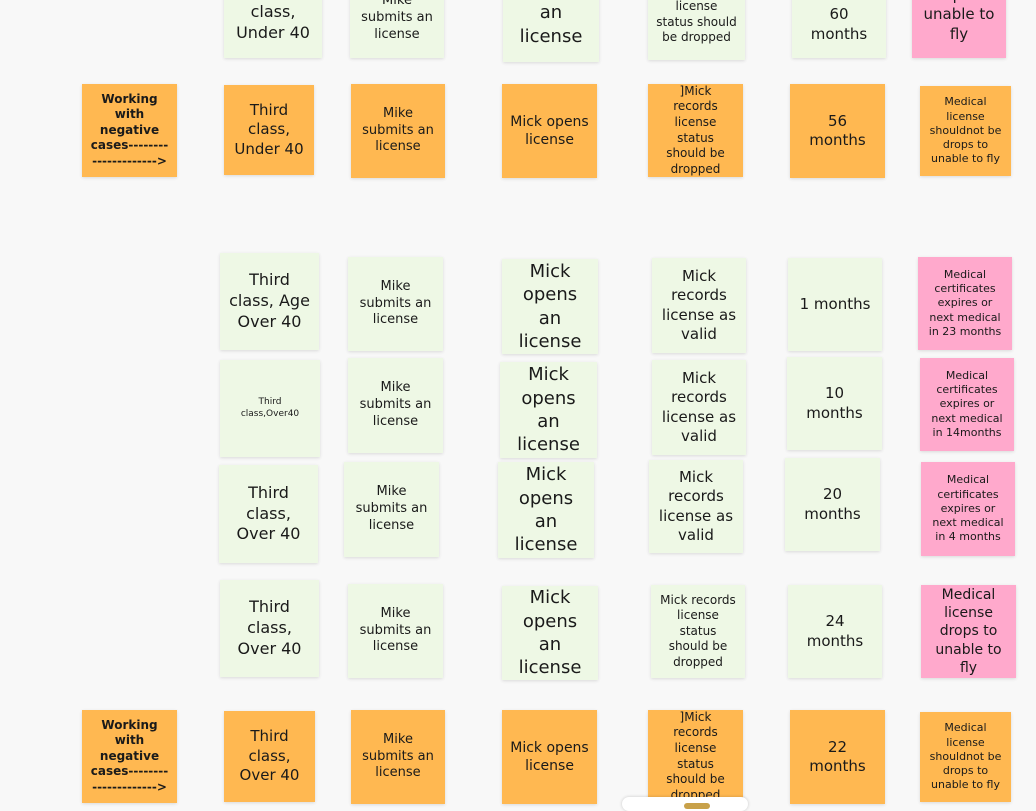  Describe the element at coordinates (832, 504) in the screenshot. I see `sticky-note: 20 months` at that location.